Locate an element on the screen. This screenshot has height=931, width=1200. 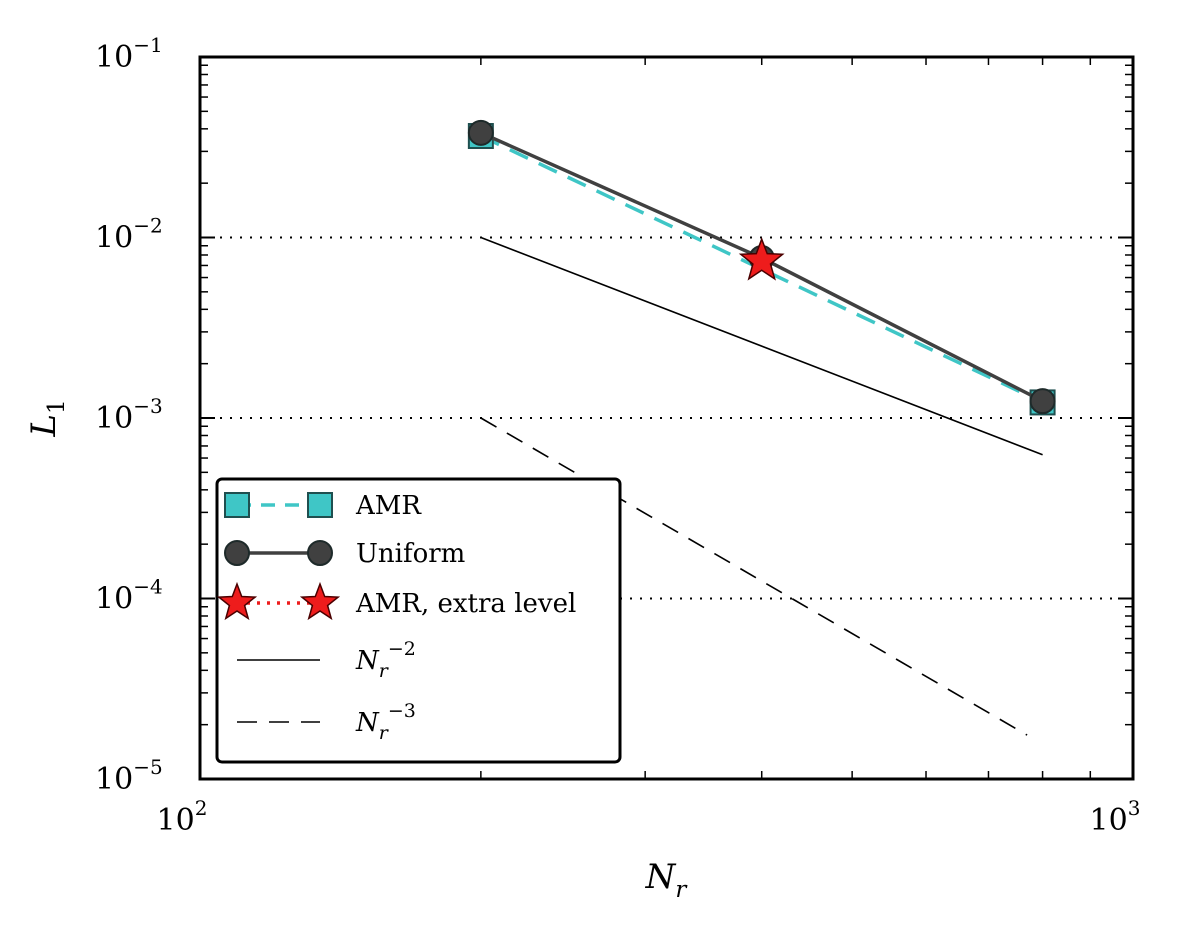
x-tick-labels: 10² 10³ is located at coordinates (649, 817).